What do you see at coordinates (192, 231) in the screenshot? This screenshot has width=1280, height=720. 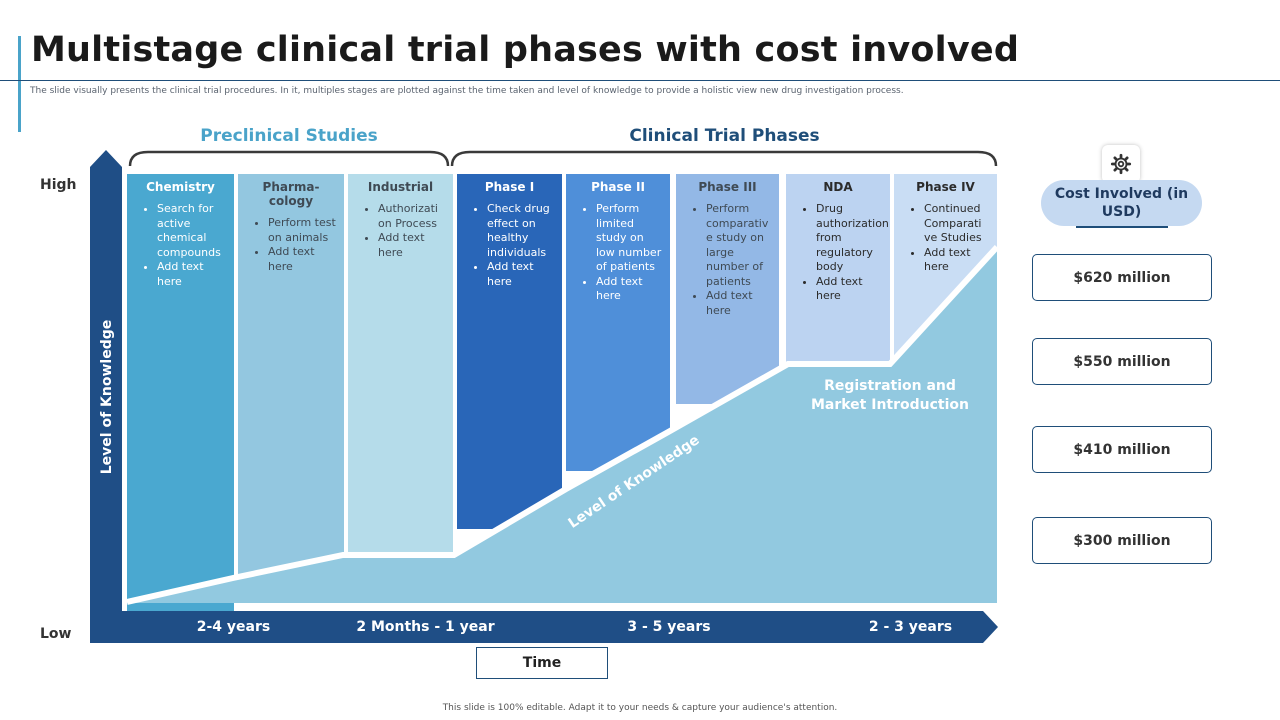 I see `phase-bullet: Search for active chemical compounds` at bounding box center [192, 231].